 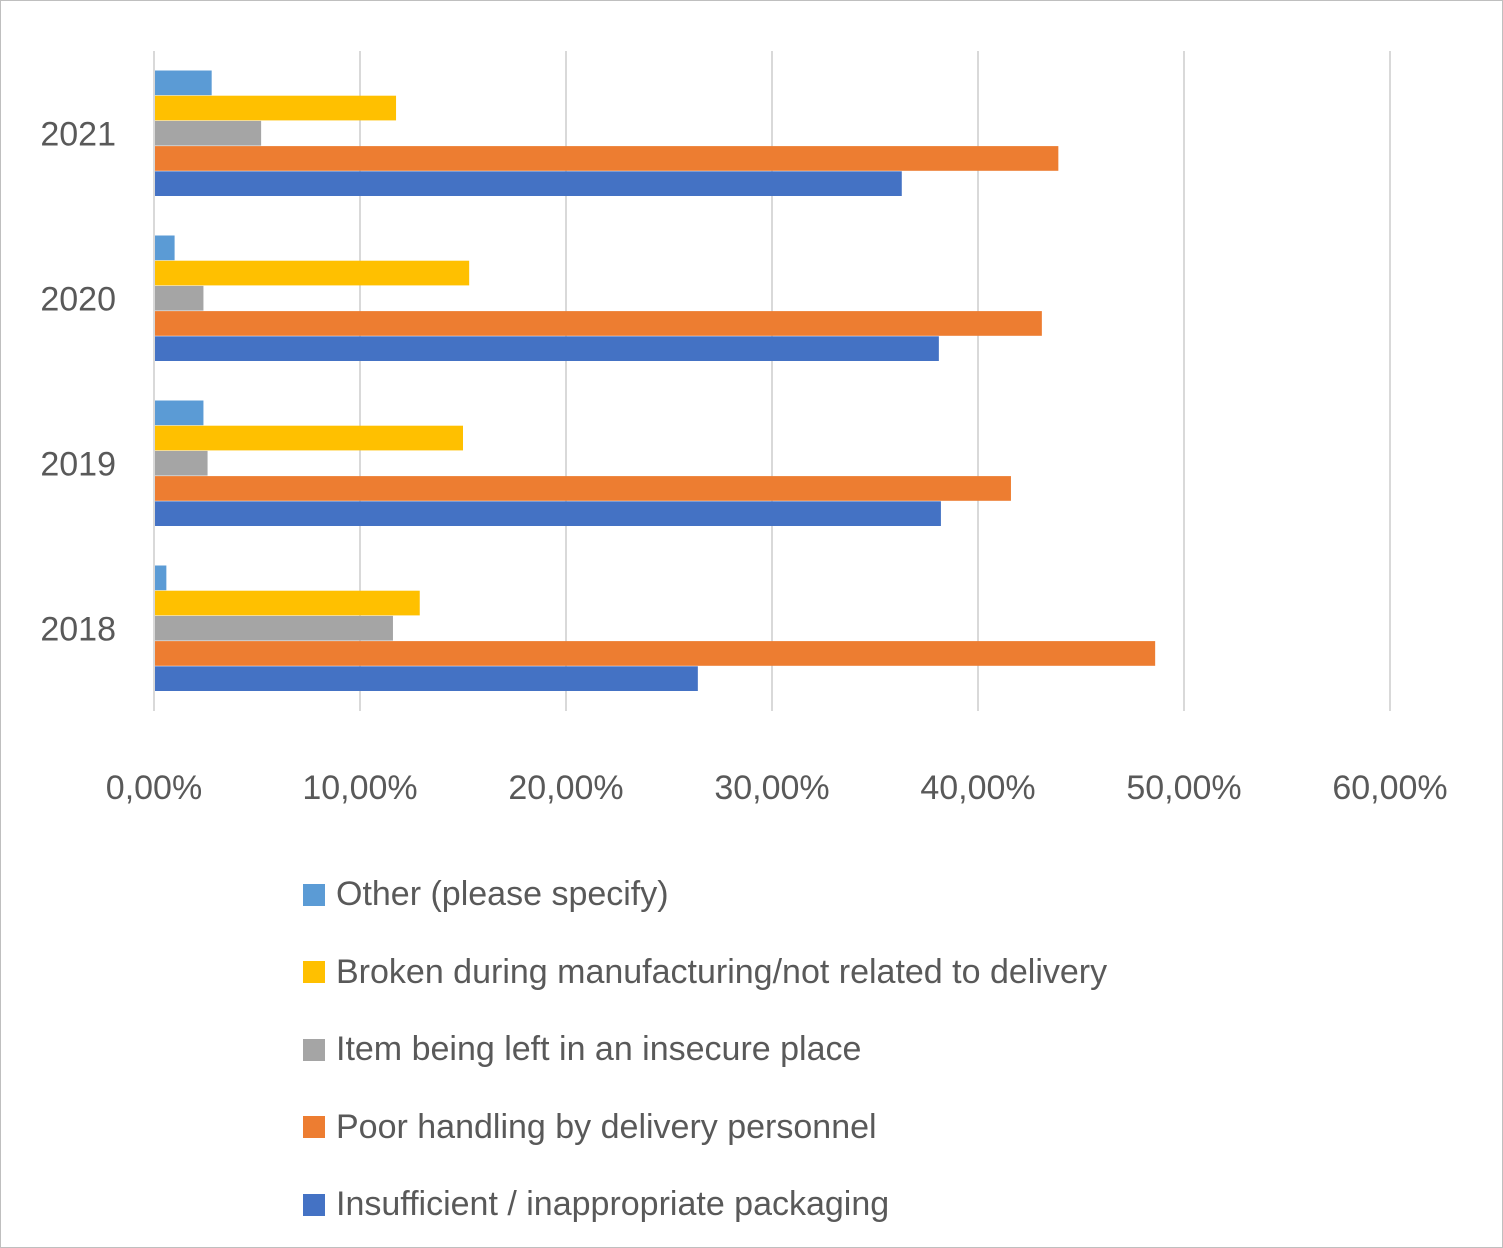 What do you see at coordinates (502, 894) in the screenshot?
I see `legend-label: Other (please specify)` at bounding box center [502, 894].